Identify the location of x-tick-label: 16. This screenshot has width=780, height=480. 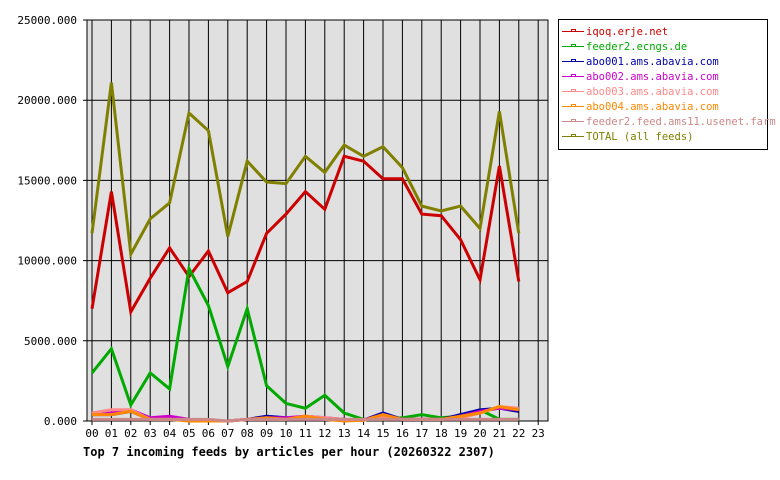
(402, 433).